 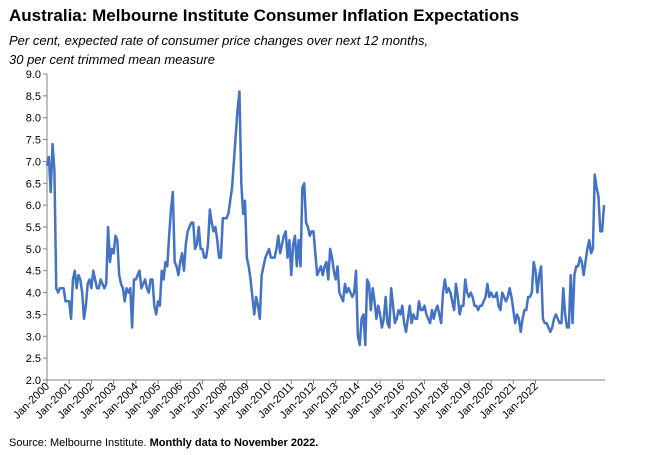 What do you see at coordinates (33, 141) in the screenshot?
I see `y-tick-label: 7.5` at bounding box center [33, 141].